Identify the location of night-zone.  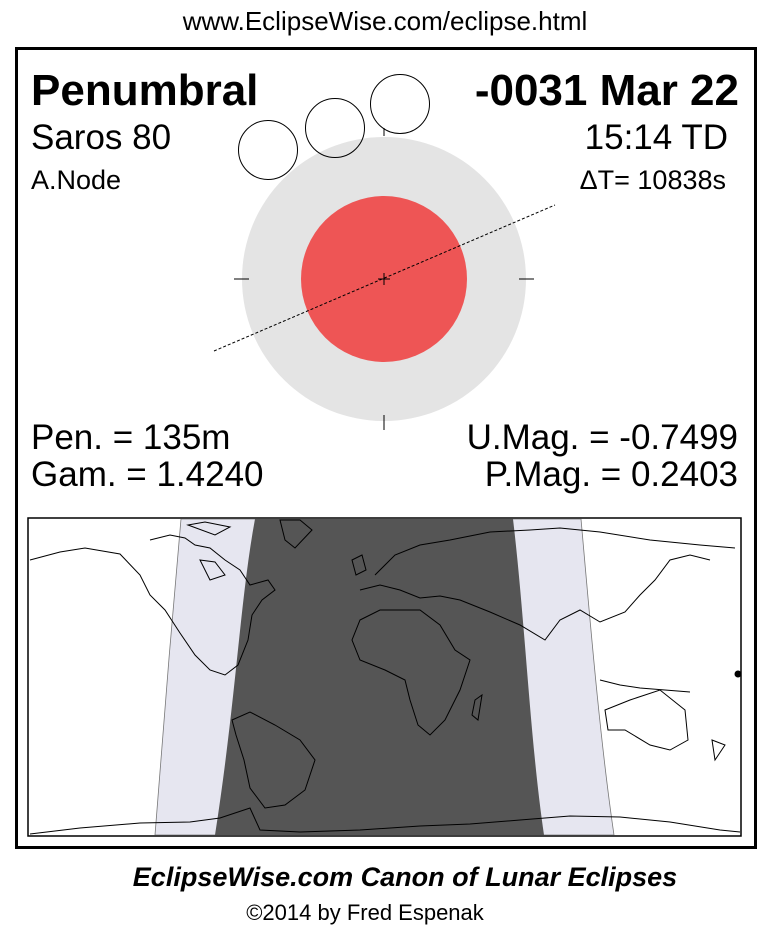
(379, 677).